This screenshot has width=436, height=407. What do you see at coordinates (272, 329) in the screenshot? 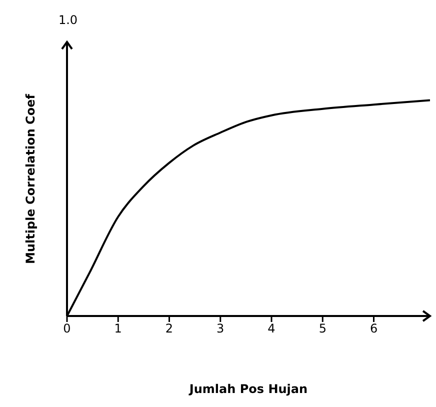
I see `x-tick-label: 4` at bounding box center [272, 329].